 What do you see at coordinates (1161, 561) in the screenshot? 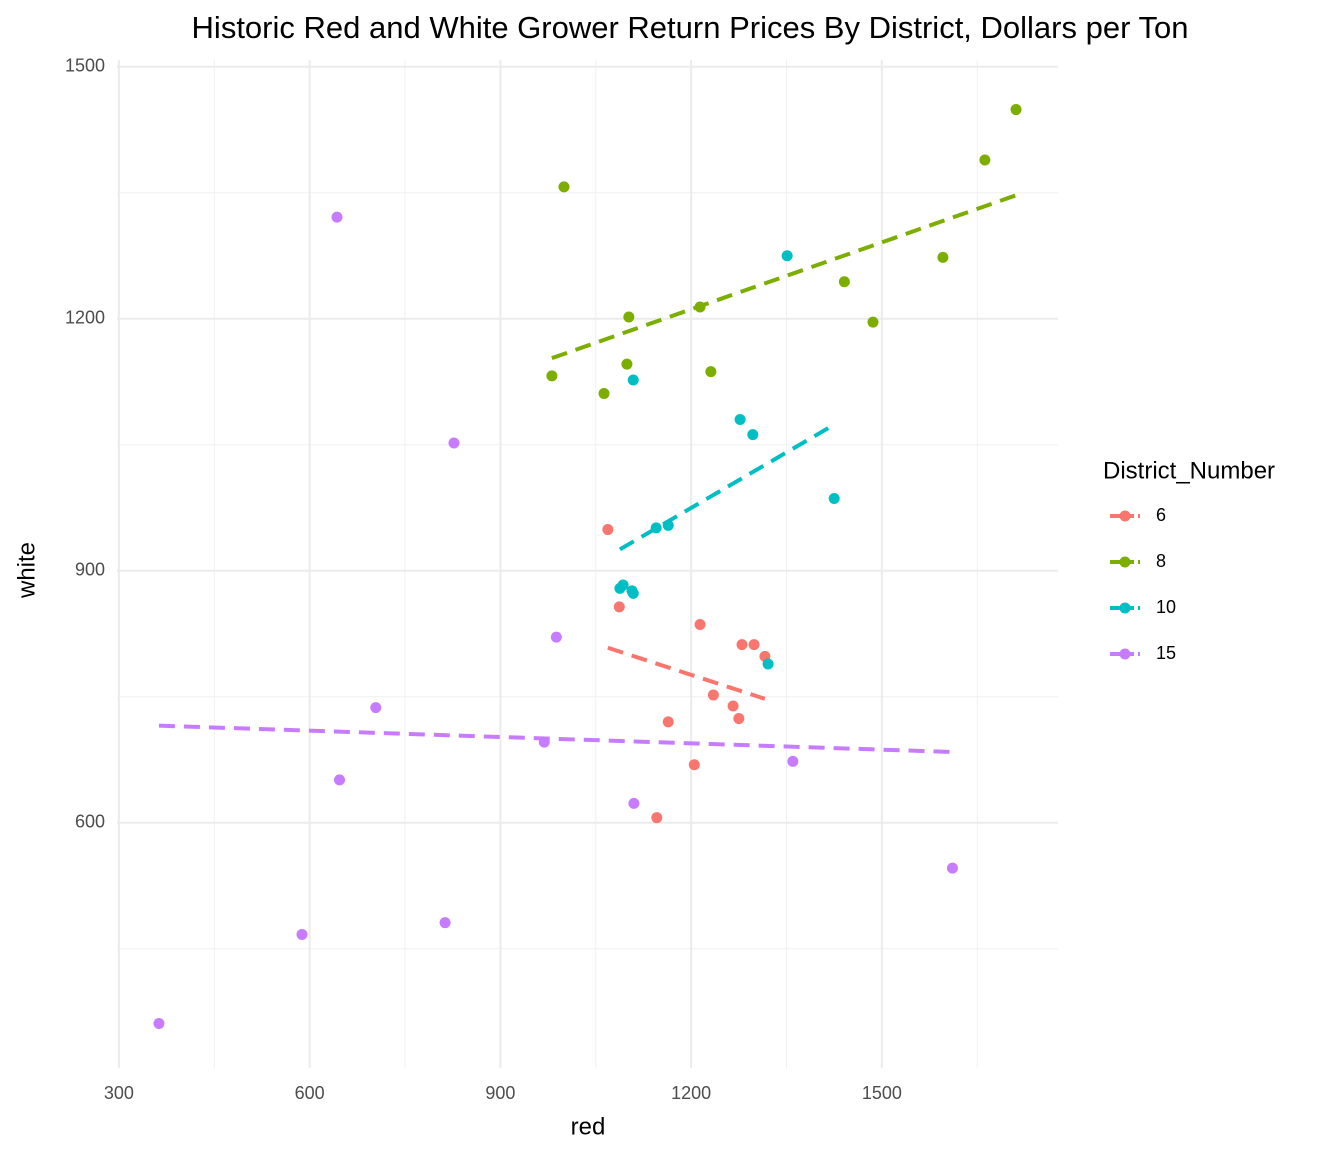
I see `legend-label: 8` at bounding box center [1161, 561].